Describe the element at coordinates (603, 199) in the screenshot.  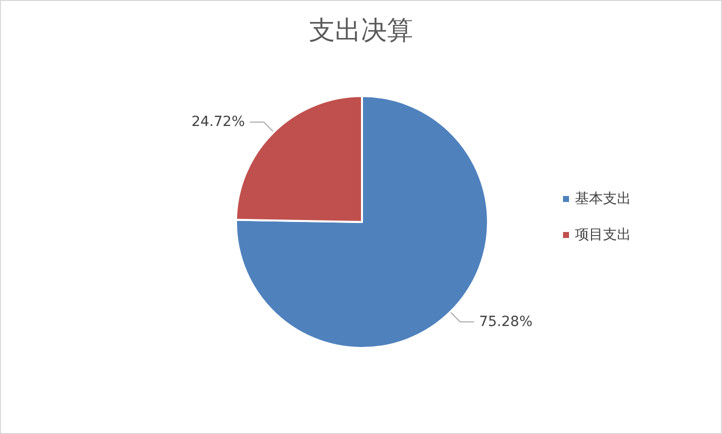
I see `legend-label: 基本支出` at that location.